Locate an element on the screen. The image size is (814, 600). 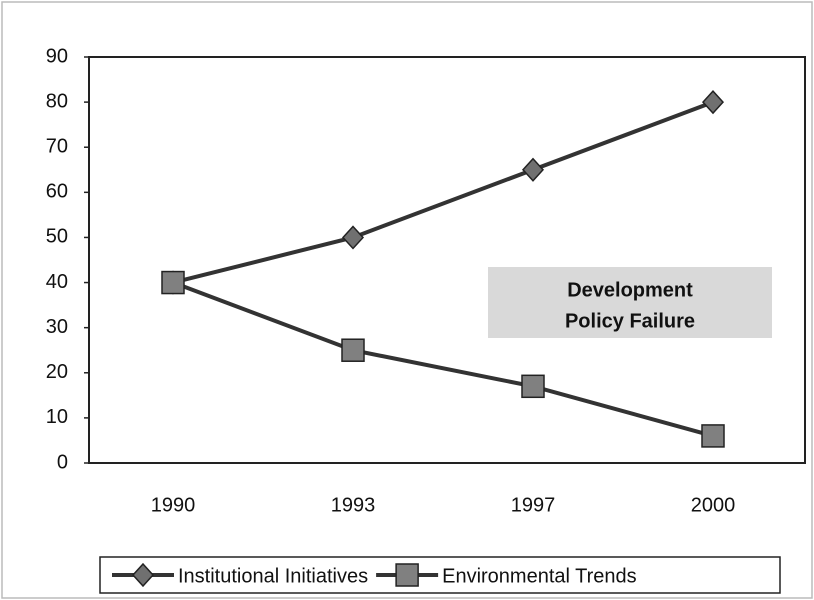
y-tick-label: 80 is located at coordinates (57, 101).